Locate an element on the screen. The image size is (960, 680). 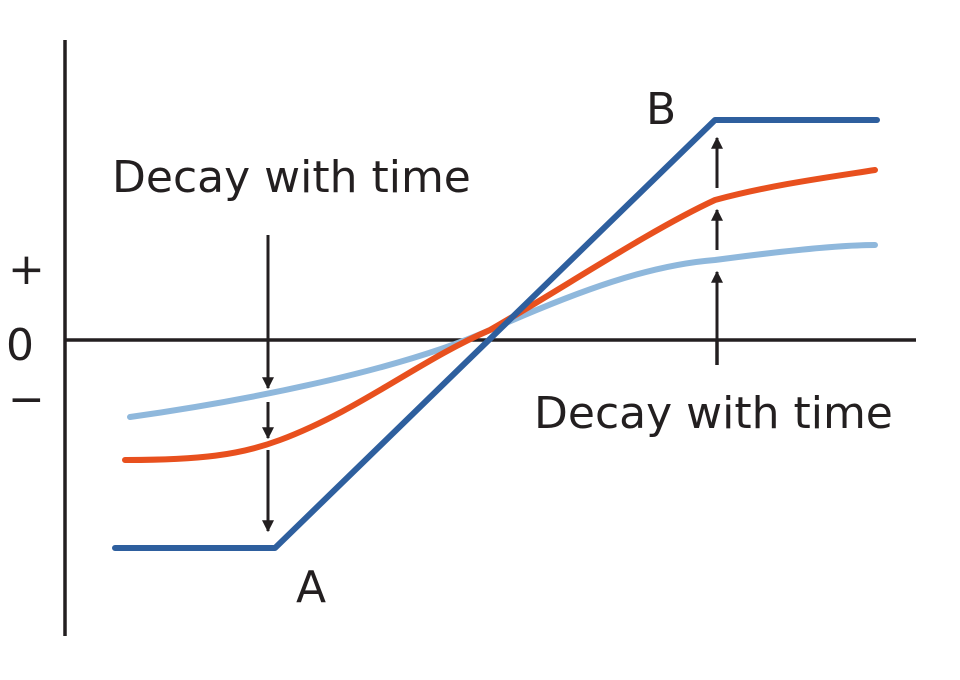
point-label: B is located at coordinates (661, 109).